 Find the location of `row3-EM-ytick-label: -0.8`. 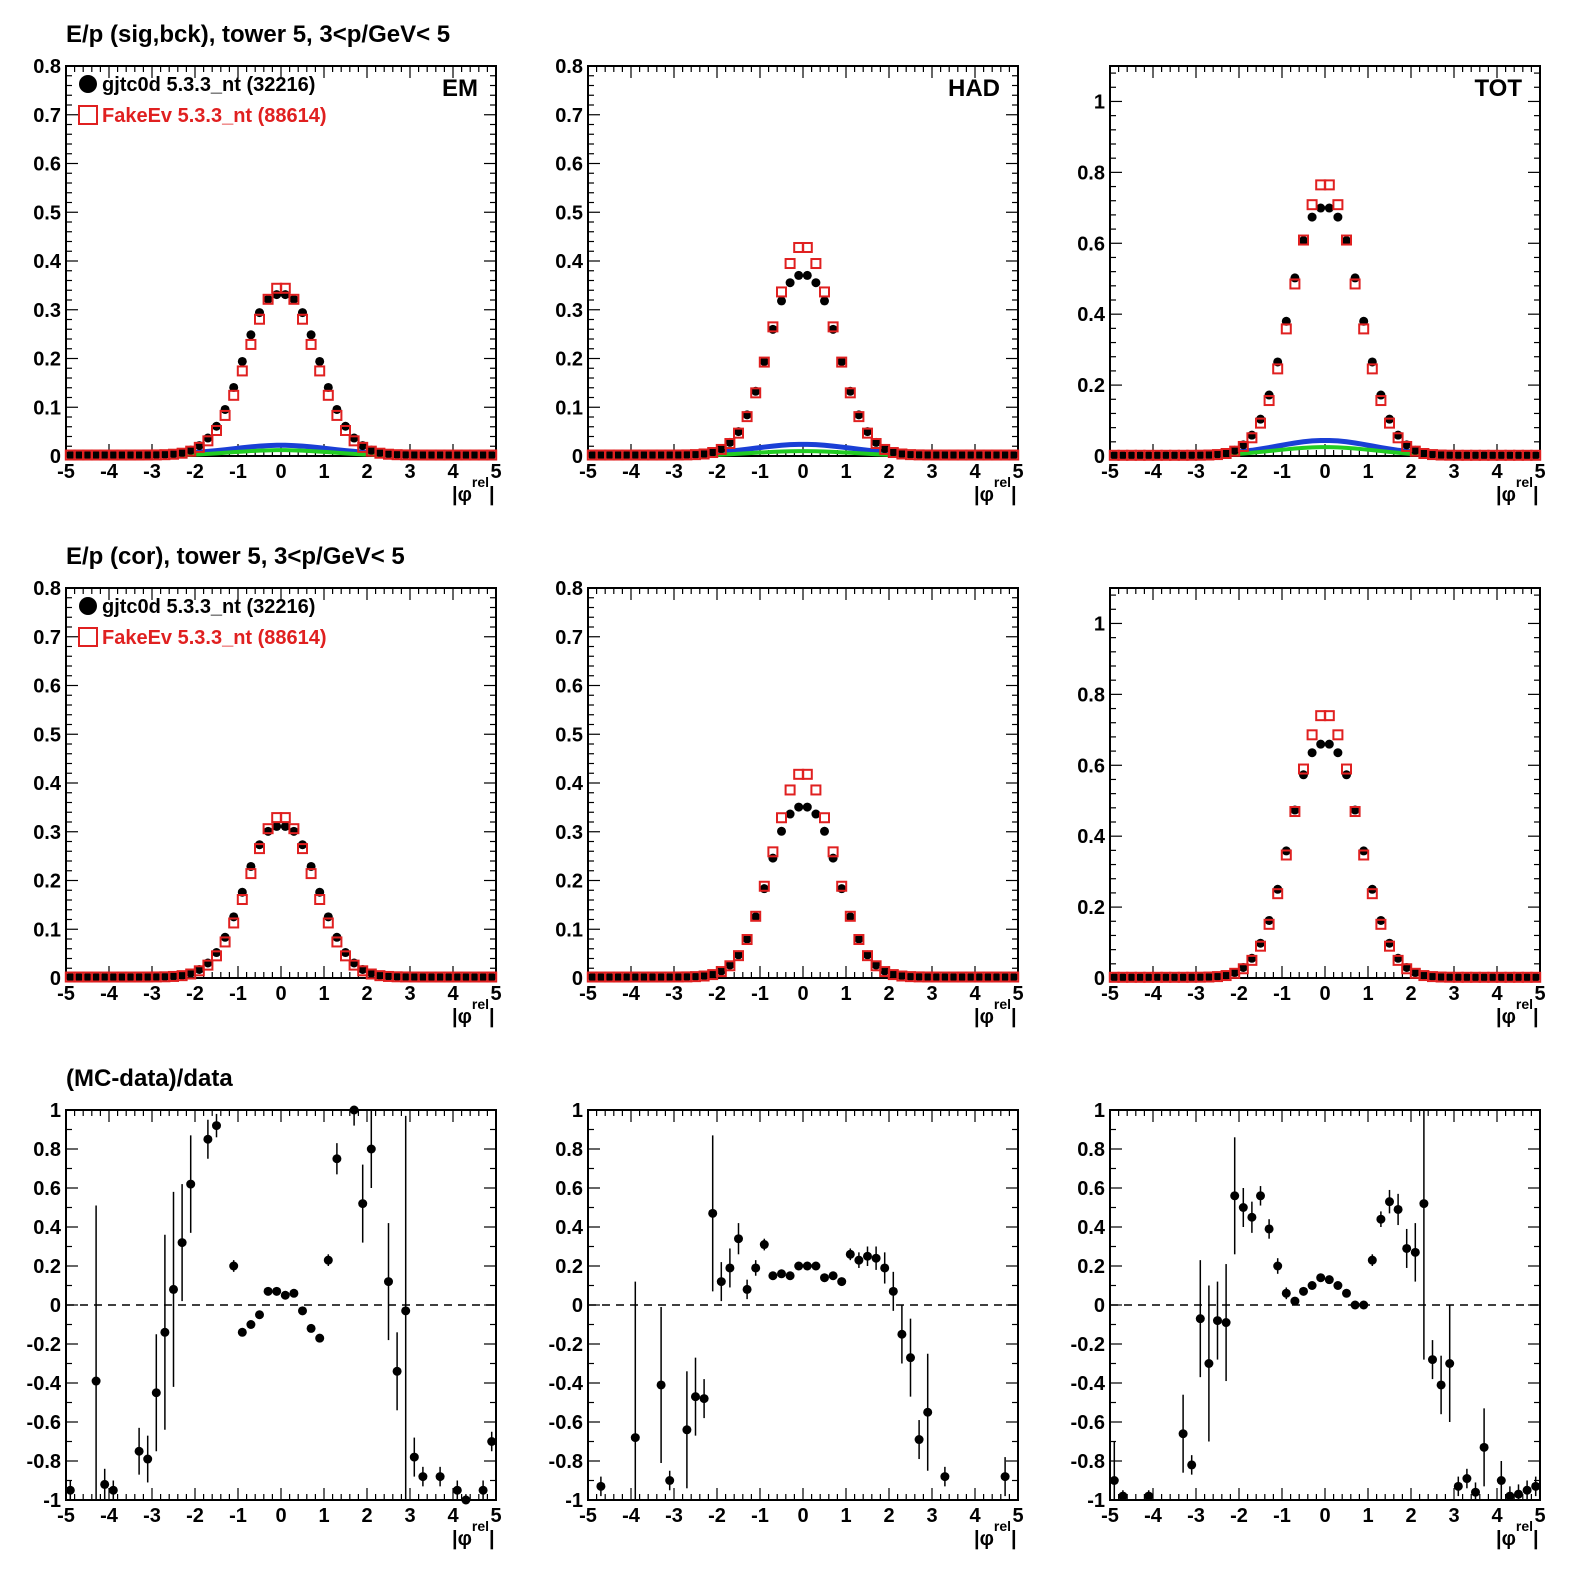

row3-EM-ytick-label: -0.8 is located at coordinates (44, 1462).